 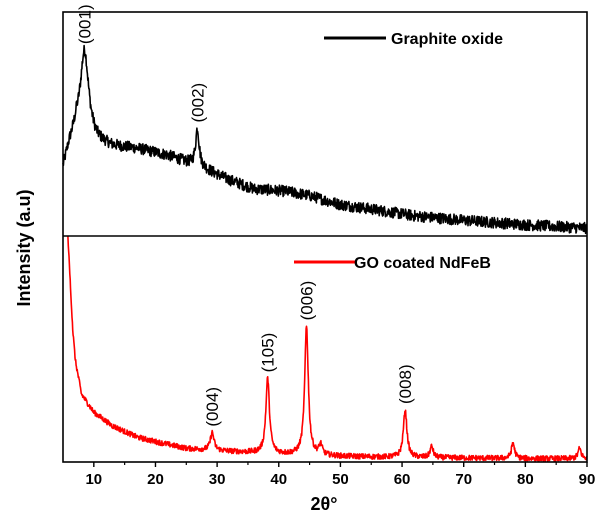 I want to click on x-tick-label: 50, so click(x=340, y=479).